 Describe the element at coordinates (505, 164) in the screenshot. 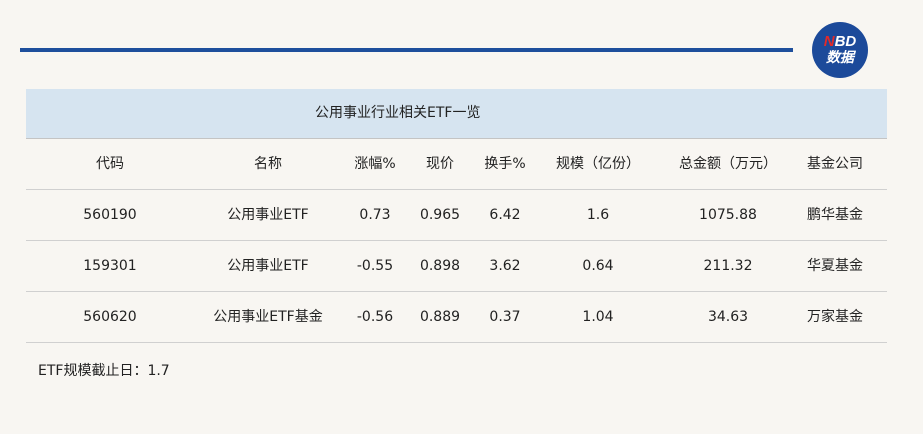

I see `column-header: 换手%` at that location.